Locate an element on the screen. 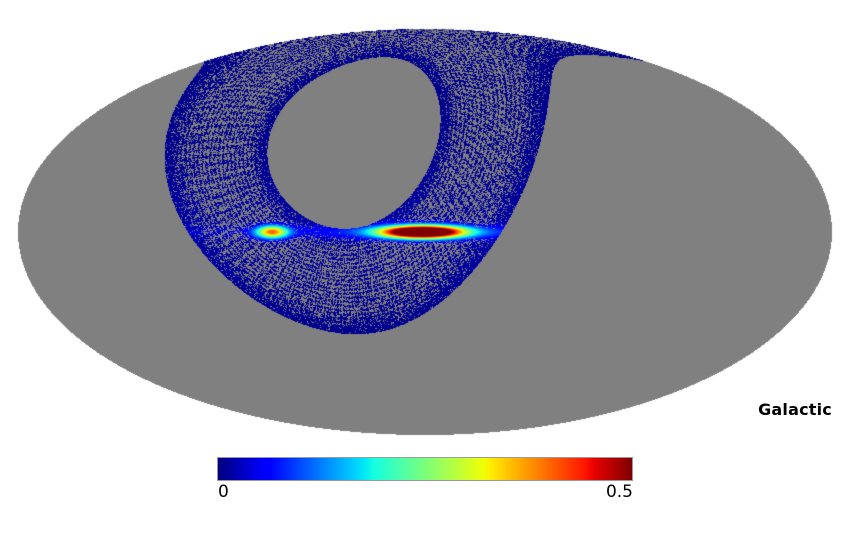 Image resolution: width=850 pixels, height=540 pixels. colorbar: 0 0.5 is located at coordinates (425, 482).